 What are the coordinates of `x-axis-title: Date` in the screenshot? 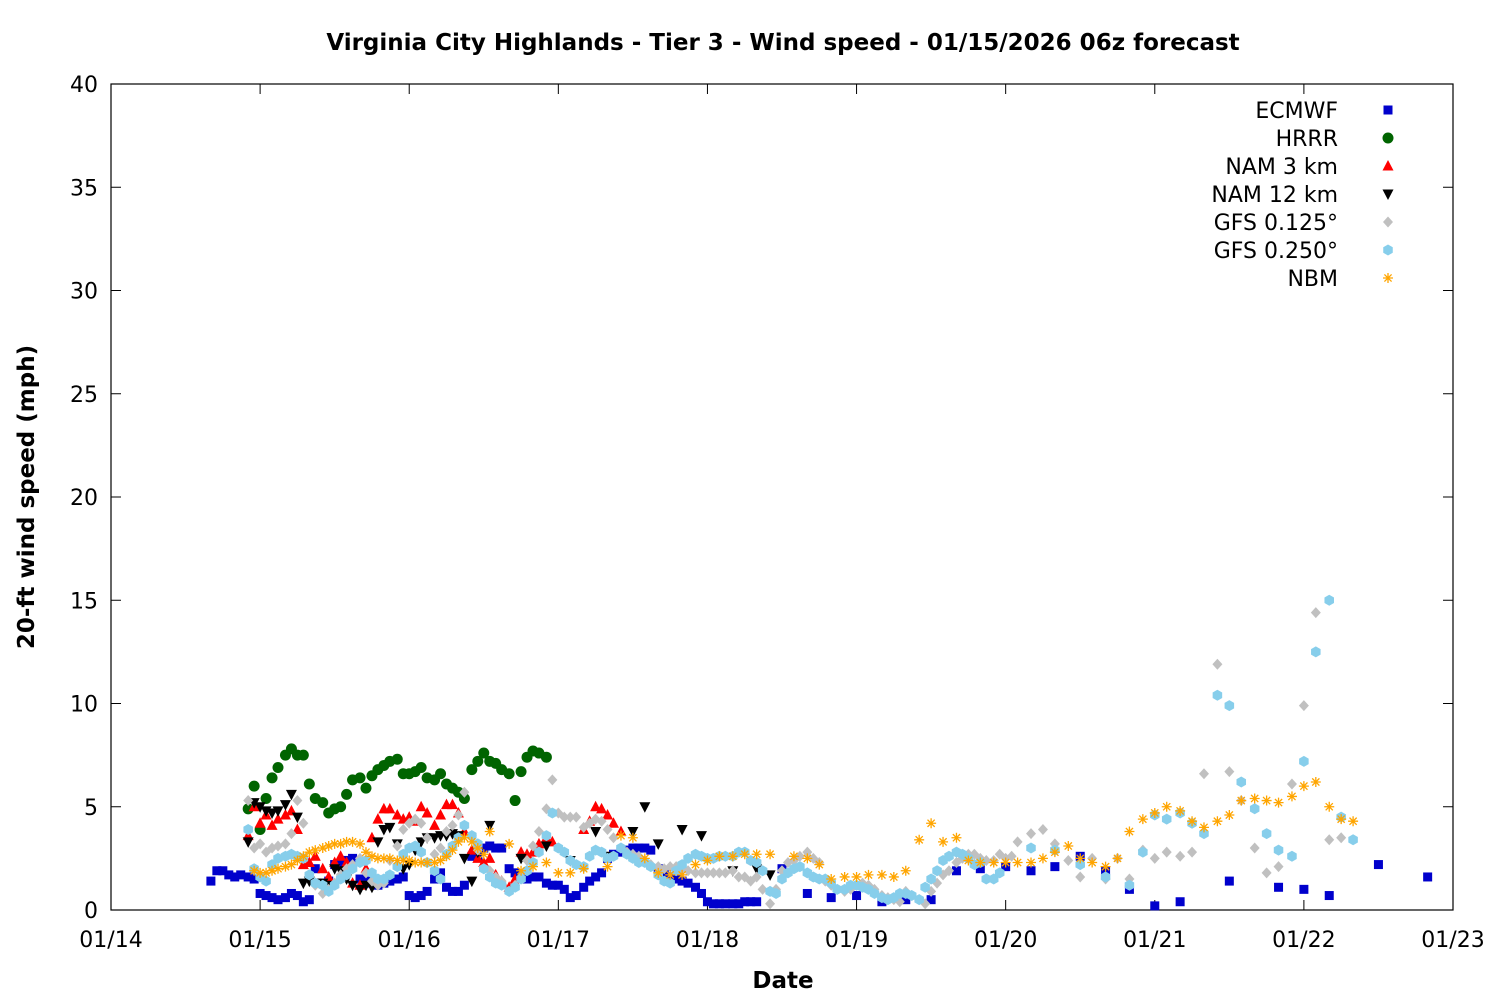 It's located at (782, 981).